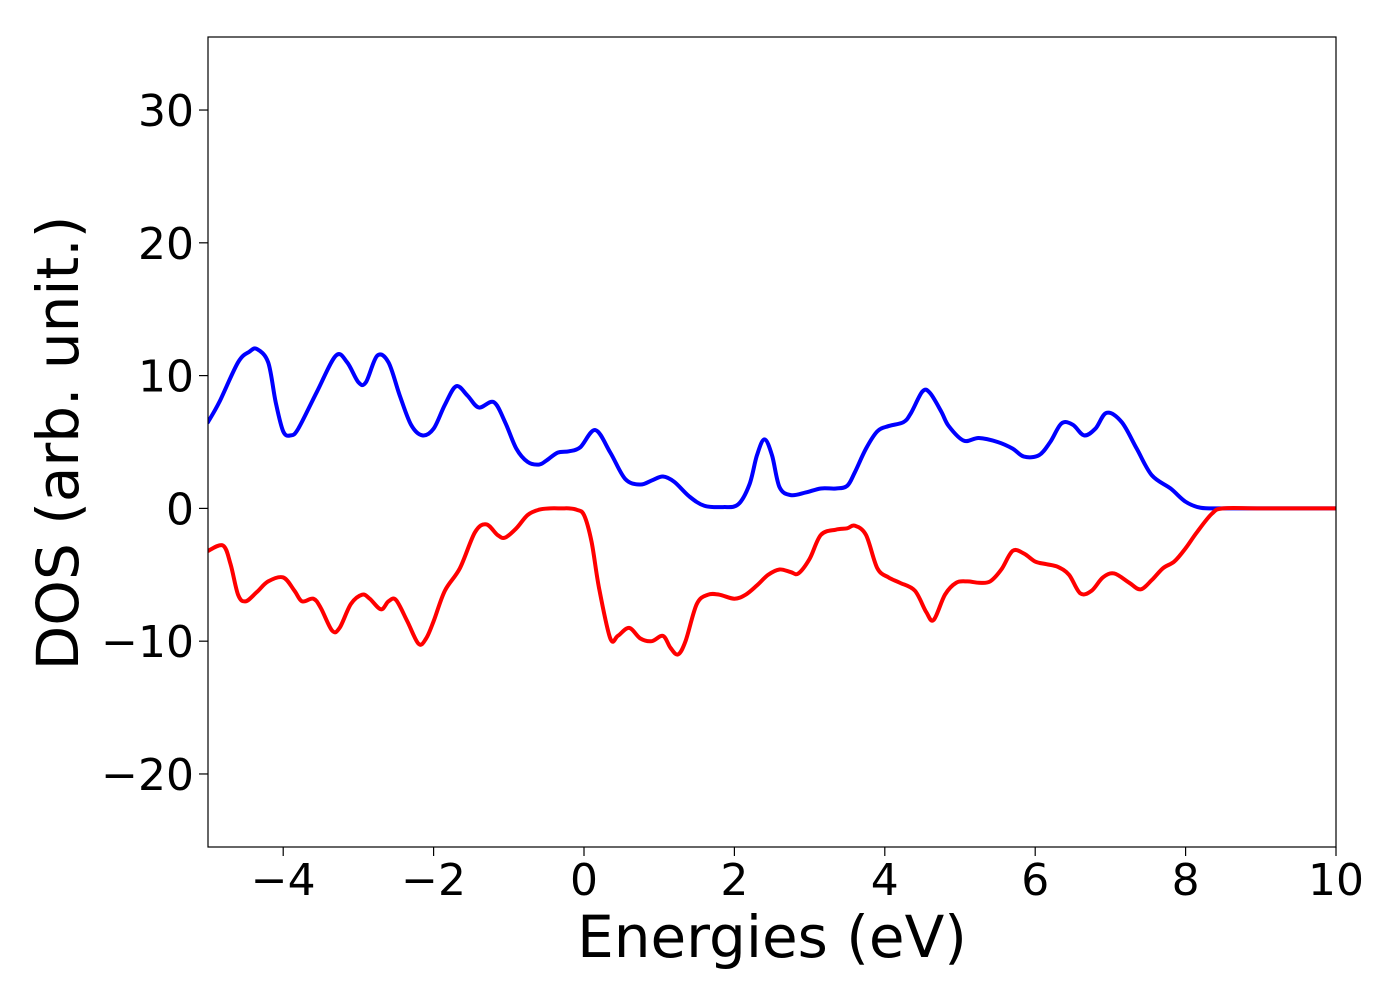 Image resolution: width=1400 pixels, height=1000 pixels. What do you see at coordinates (166, 244) in the screenshot?
I see `y-tick-label: 20` at bounding box center [166, 244].